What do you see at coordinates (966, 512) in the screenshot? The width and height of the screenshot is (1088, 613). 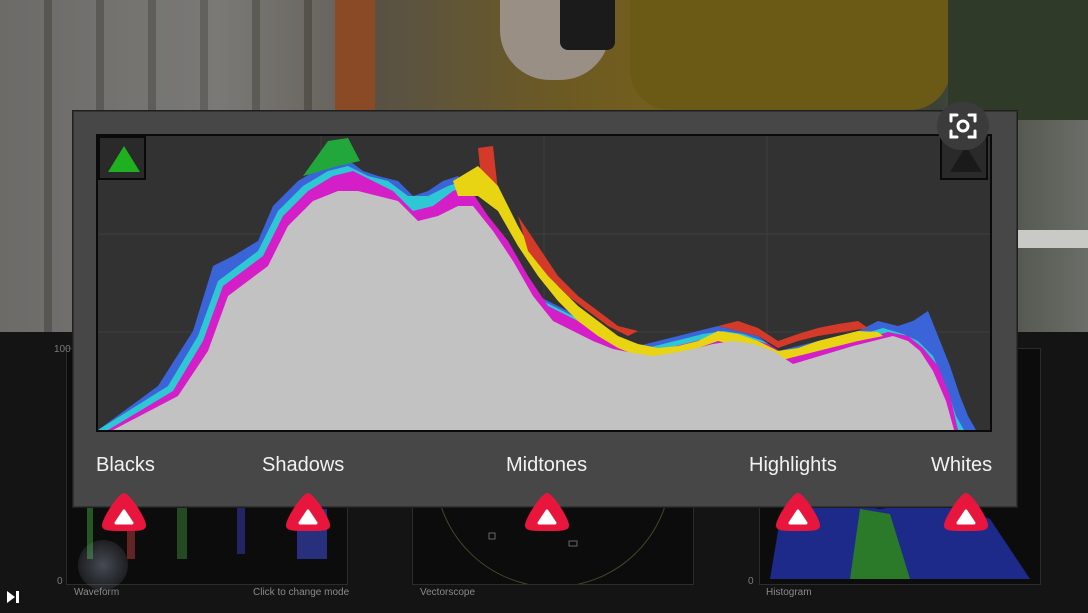 I see `marker-whites-icon` at bounding box center [966, 512].